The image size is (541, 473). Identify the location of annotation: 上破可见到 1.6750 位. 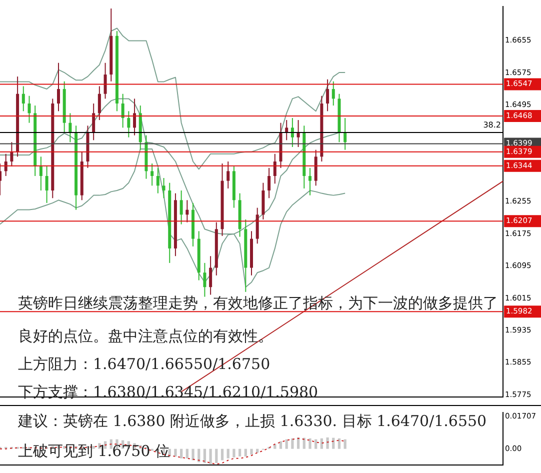
(94, 451).